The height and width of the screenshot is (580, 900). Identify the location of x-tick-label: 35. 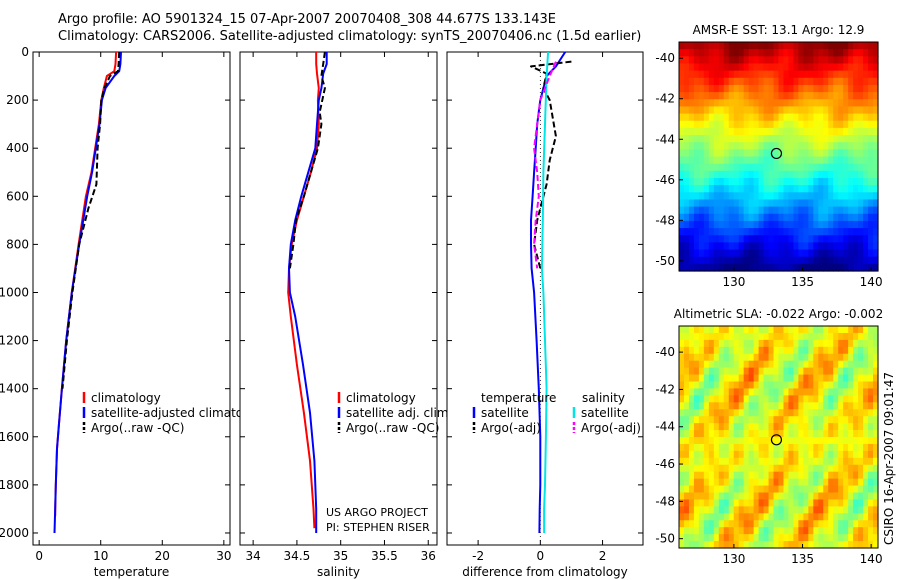
(340, 556).